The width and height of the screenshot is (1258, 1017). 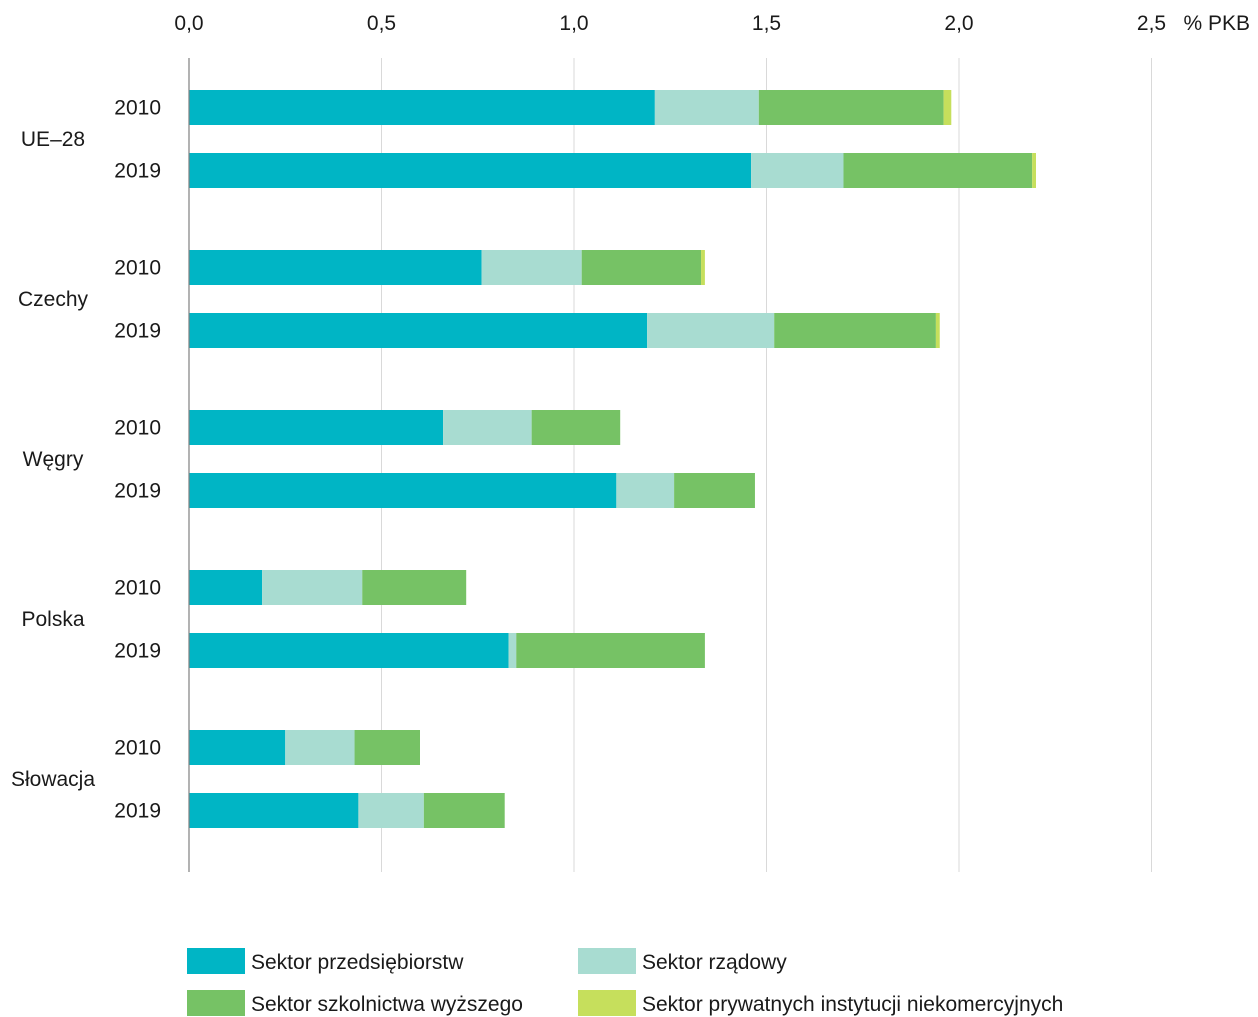 What do you see at coordinates (766, 23) in the screenshot?
I see `x-tick-label: 1,5` at bounding box center [766, 23].